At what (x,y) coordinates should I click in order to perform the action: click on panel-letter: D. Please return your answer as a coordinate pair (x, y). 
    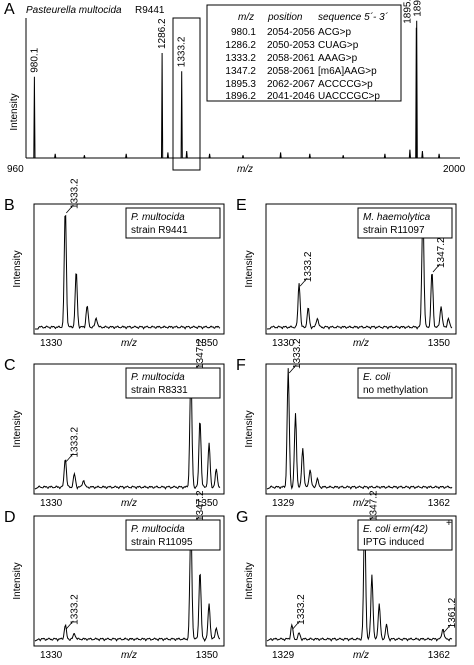
    Looking at the image, I should click on (10, 517).